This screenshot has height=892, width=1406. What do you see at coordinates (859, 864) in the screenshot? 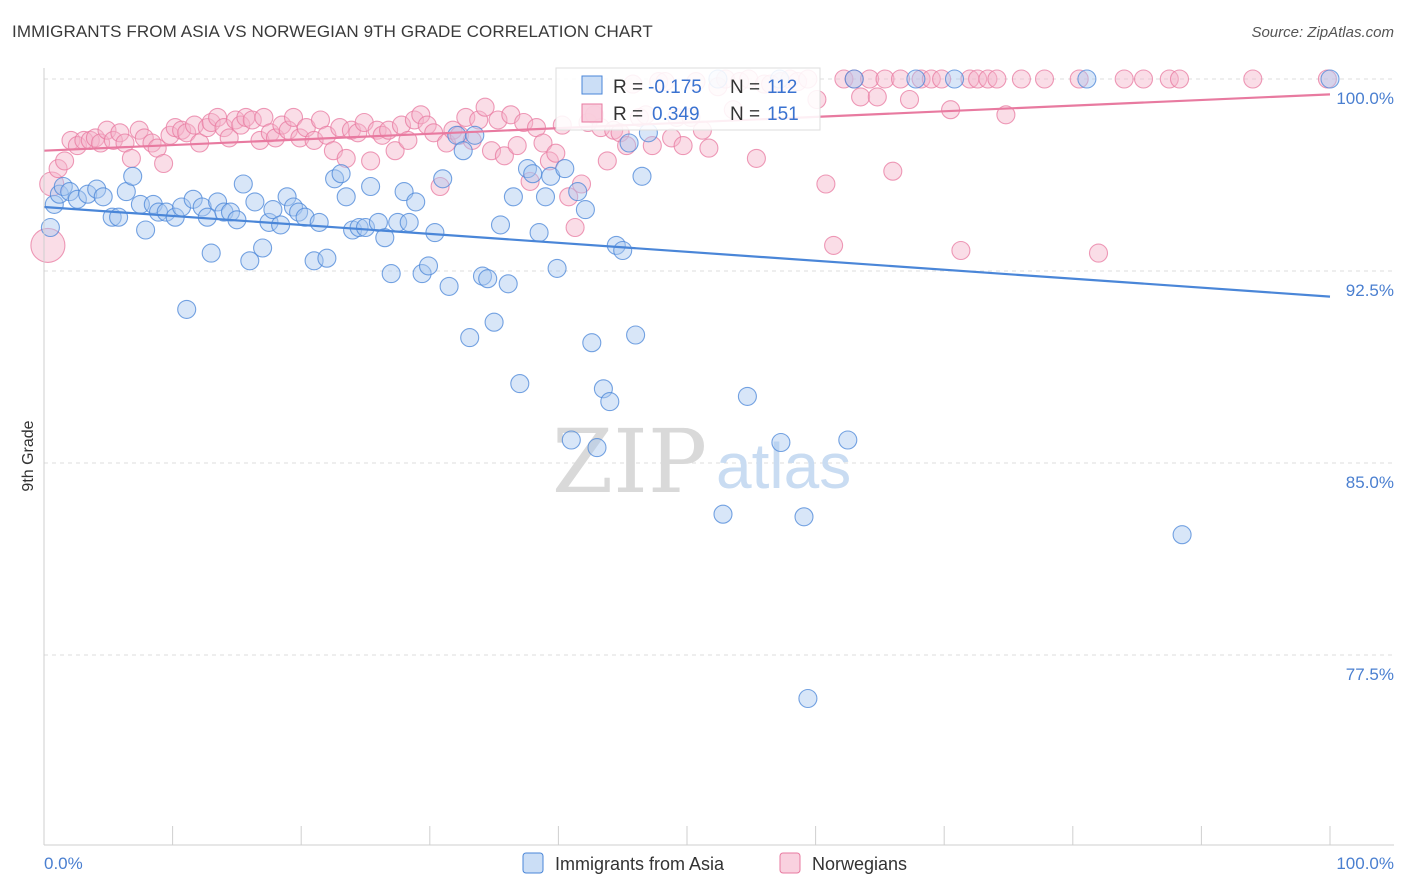
I see `legend-label-norwegians: Norwegians` at bounding box center [859, 864].